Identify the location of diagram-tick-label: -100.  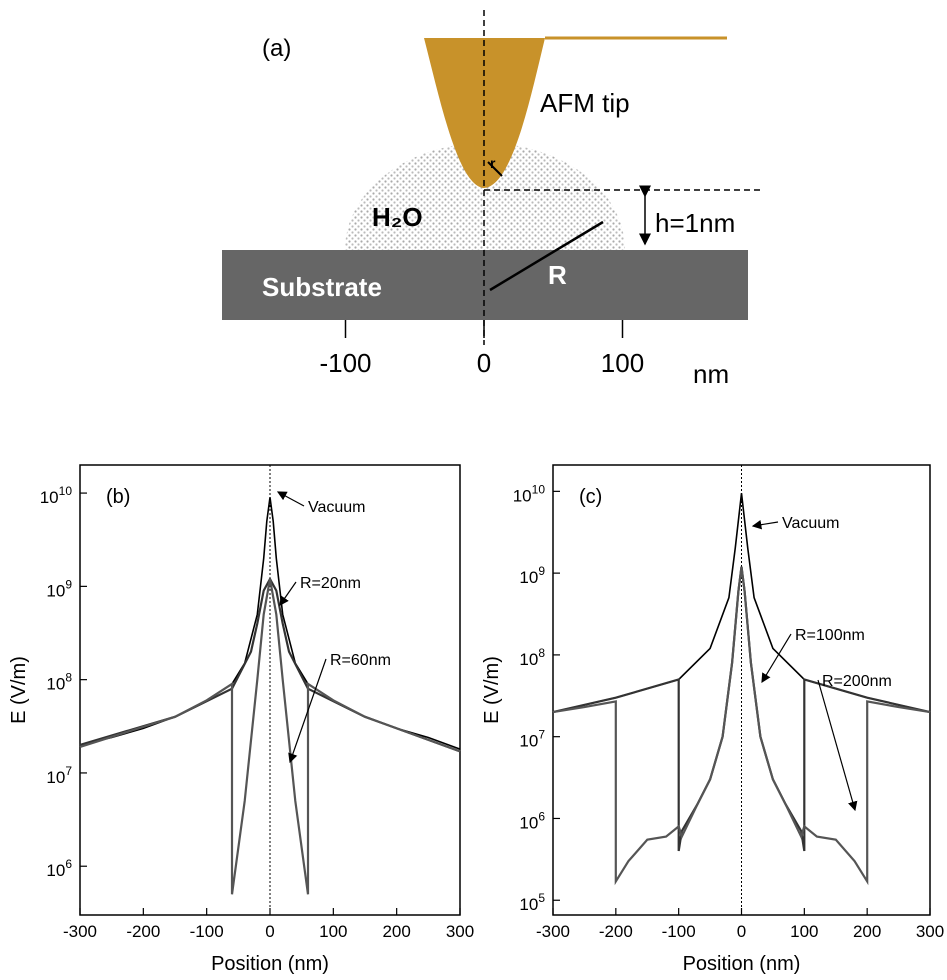
(345, 363).